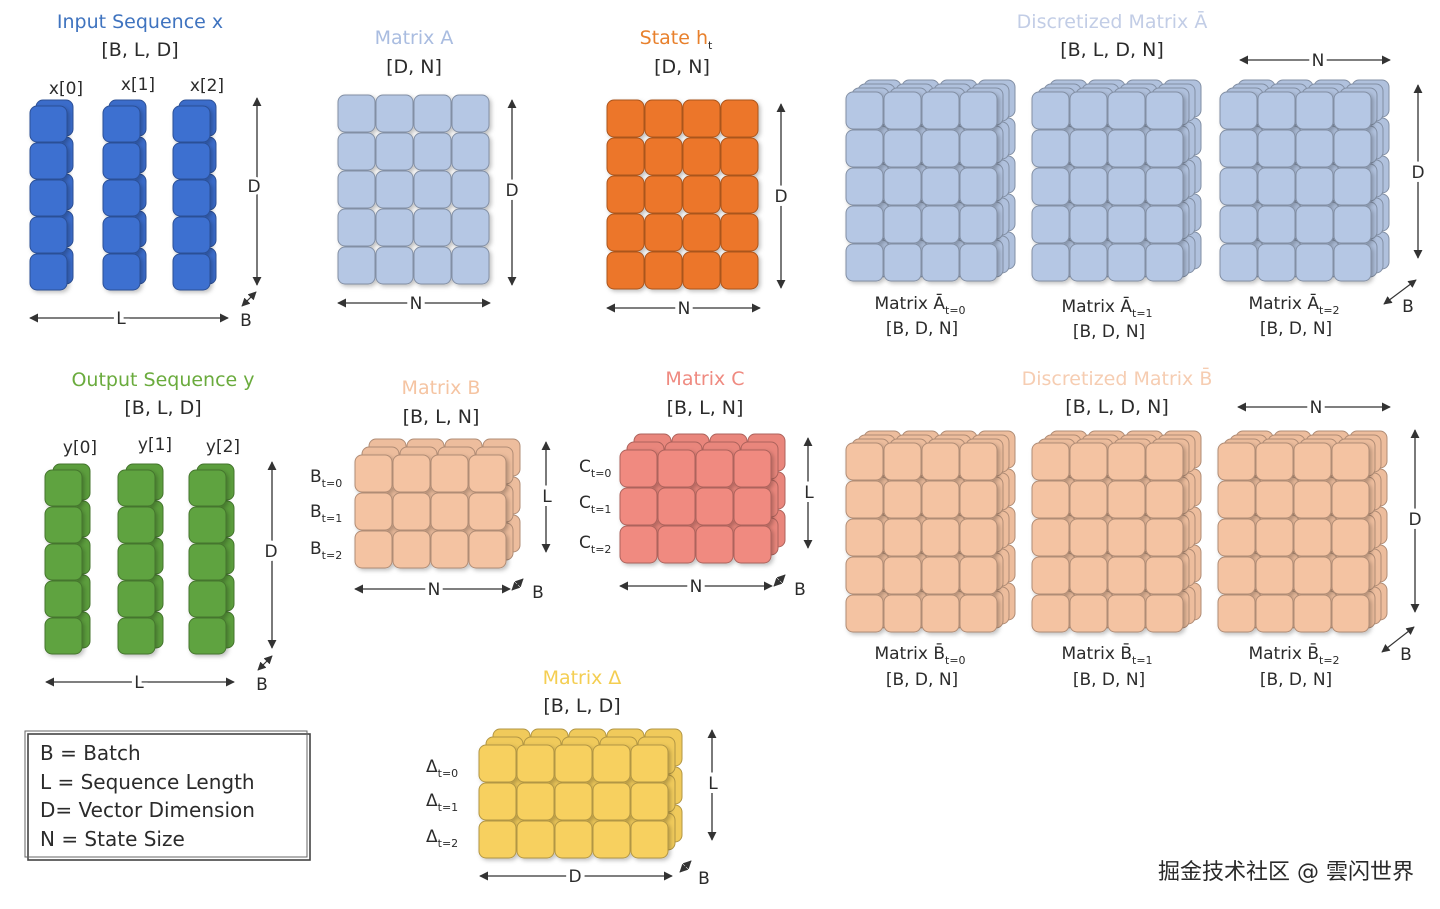 The width and height of the screenshot is (1440, 909). What do you see at coordinates (1112, 50) in the screenshot?
I see `disc-a-shape: [B, L, D, N]` at bounding box center [1112, 50].